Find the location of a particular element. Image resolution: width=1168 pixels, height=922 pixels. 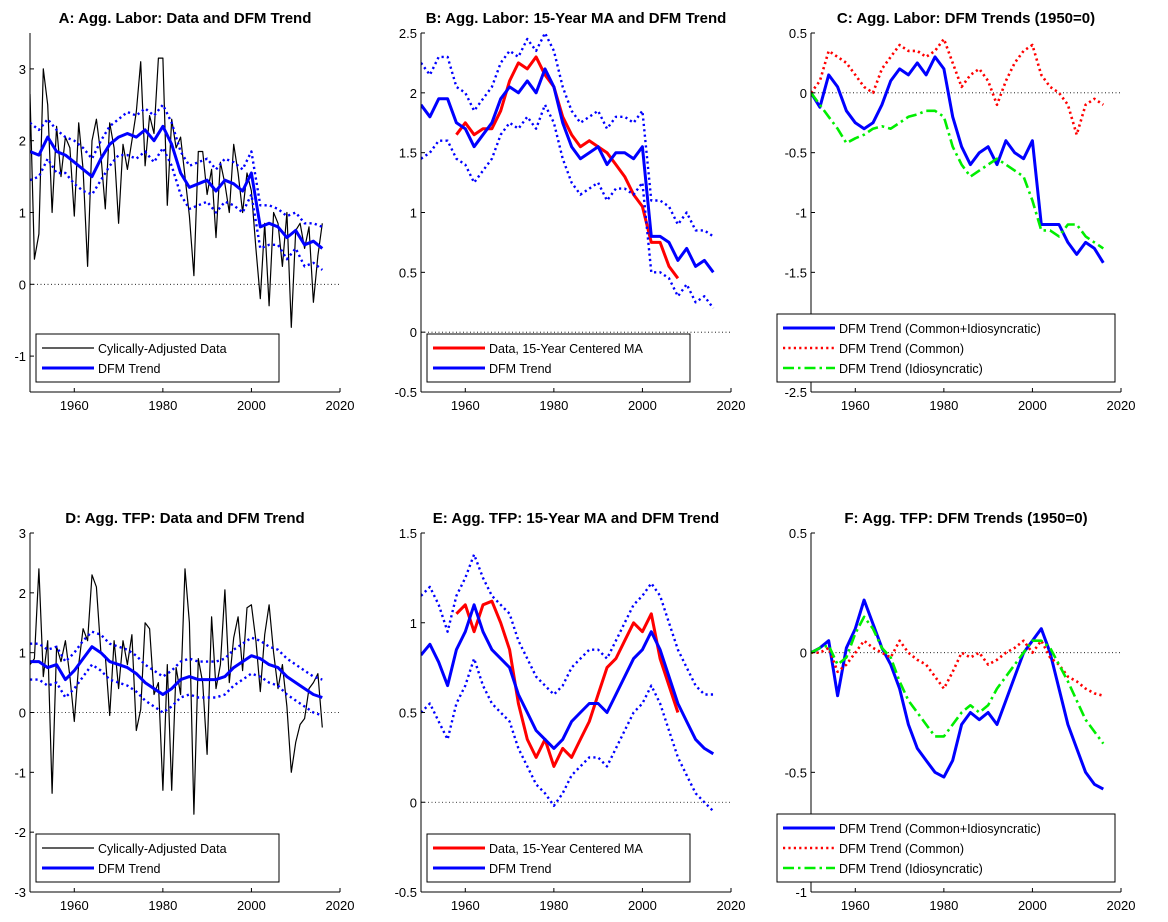

y-tick-label: -3 is located at coordinates (20, 892).